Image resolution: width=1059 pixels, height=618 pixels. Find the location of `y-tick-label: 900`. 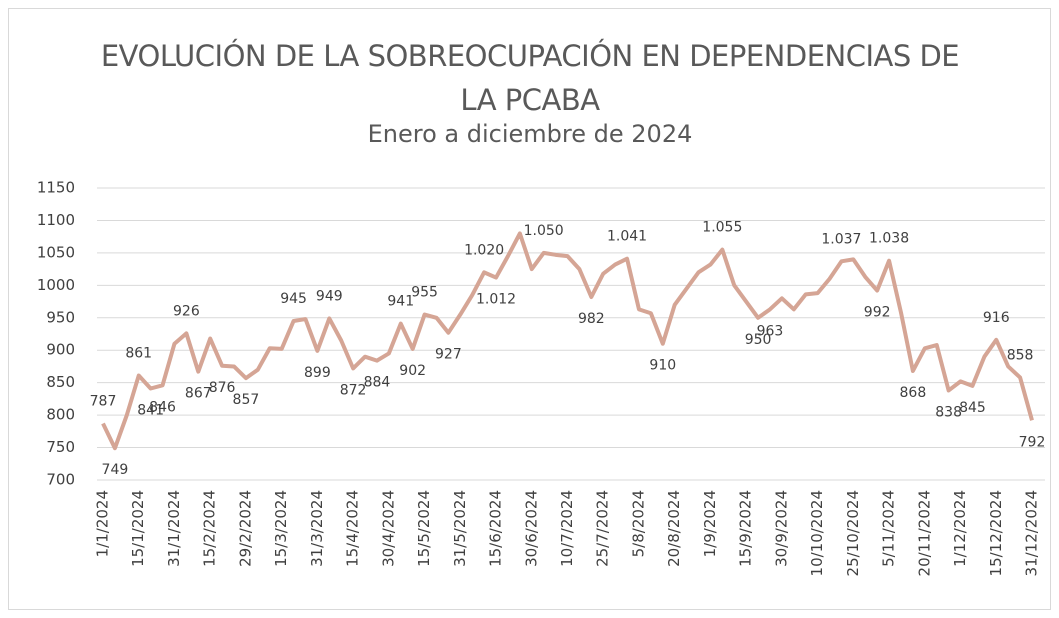

y-tick-label: 900 is located at coordinates (60, 350).